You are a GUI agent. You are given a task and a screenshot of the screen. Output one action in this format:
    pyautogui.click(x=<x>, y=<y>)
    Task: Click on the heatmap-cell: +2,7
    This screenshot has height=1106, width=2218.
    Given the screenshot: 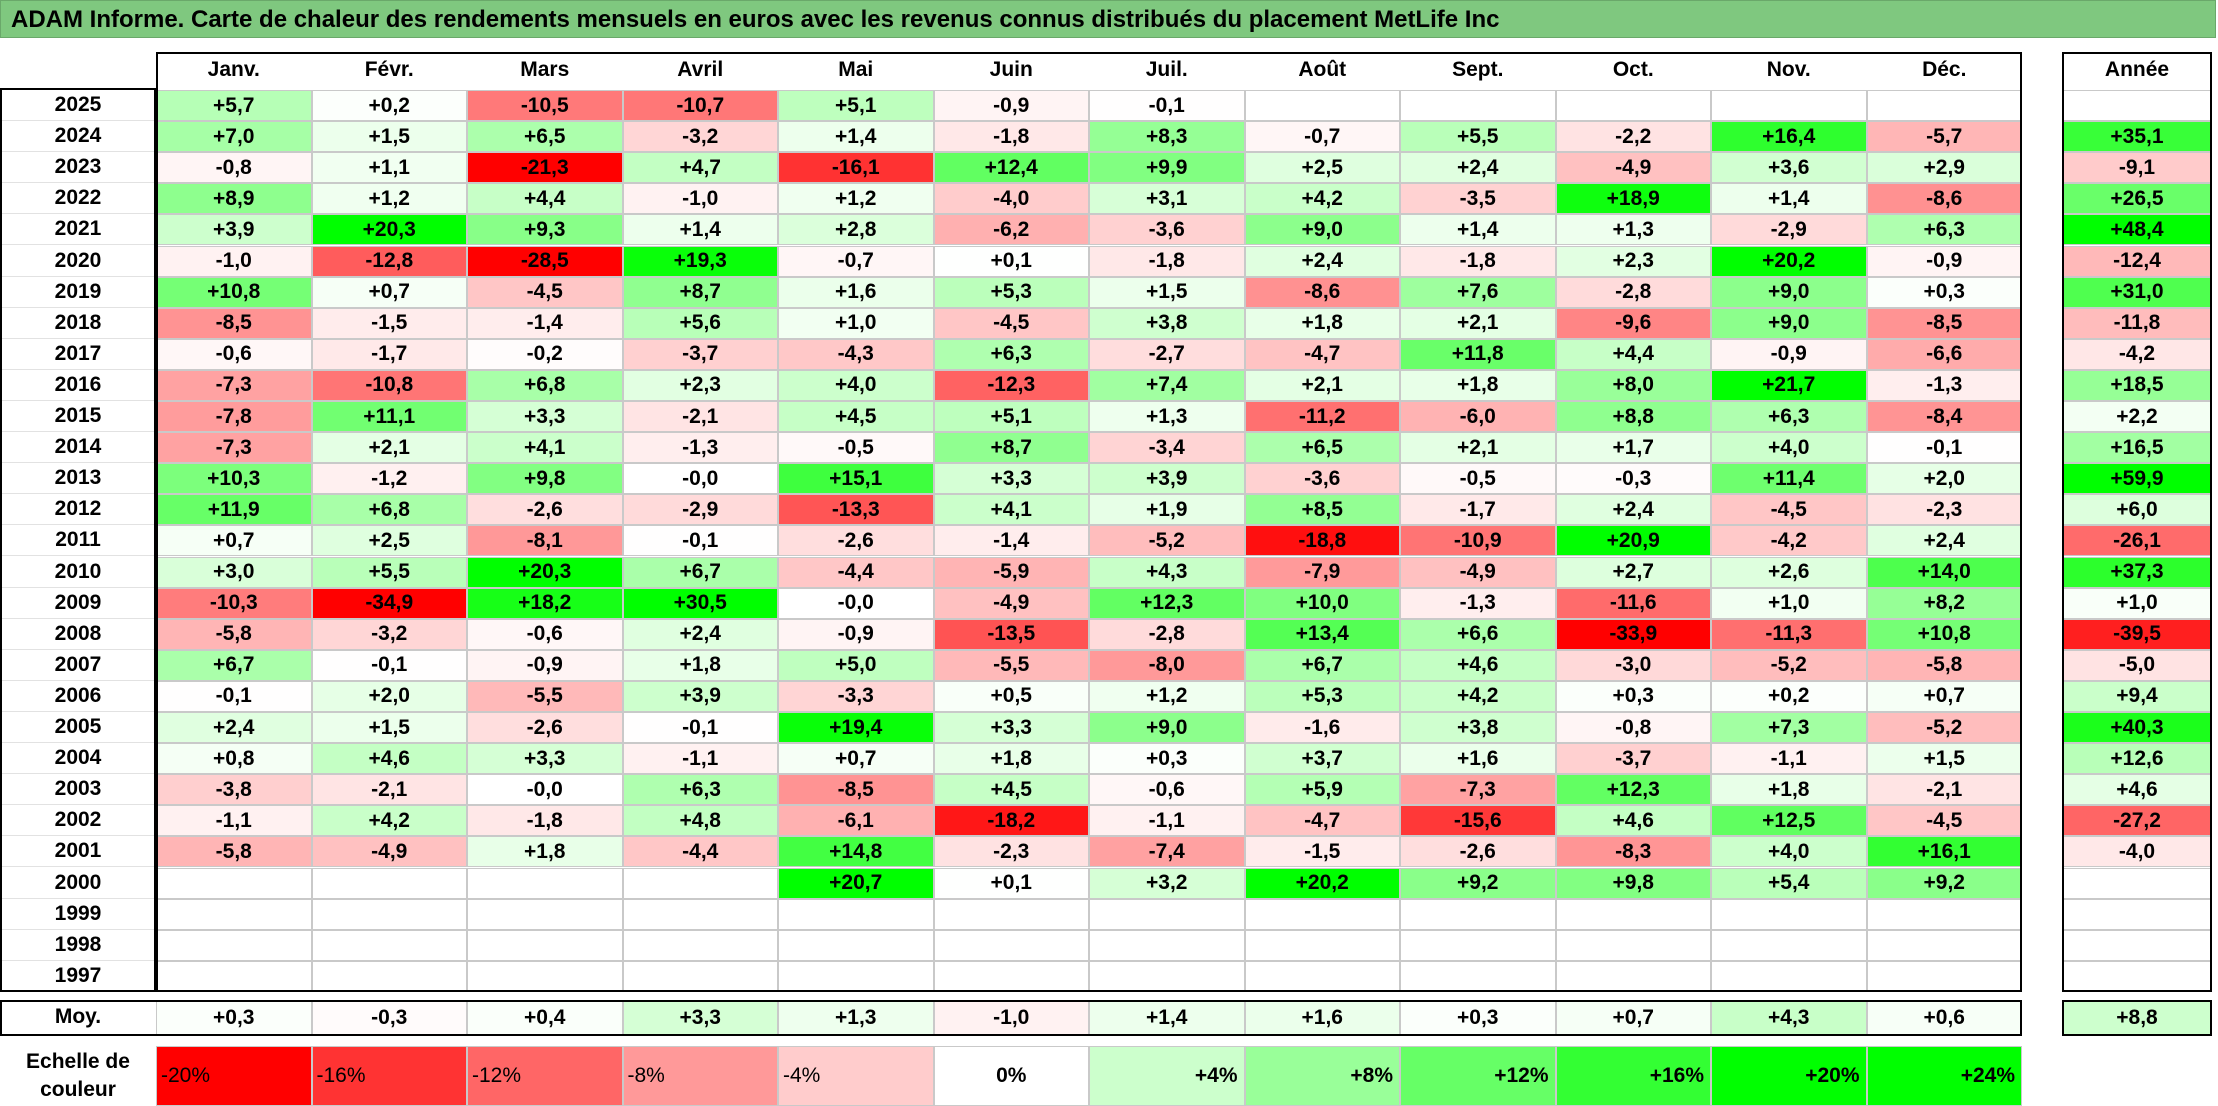 What is the action you would take?
    pyautogui.click(x=1633, y=572)
    